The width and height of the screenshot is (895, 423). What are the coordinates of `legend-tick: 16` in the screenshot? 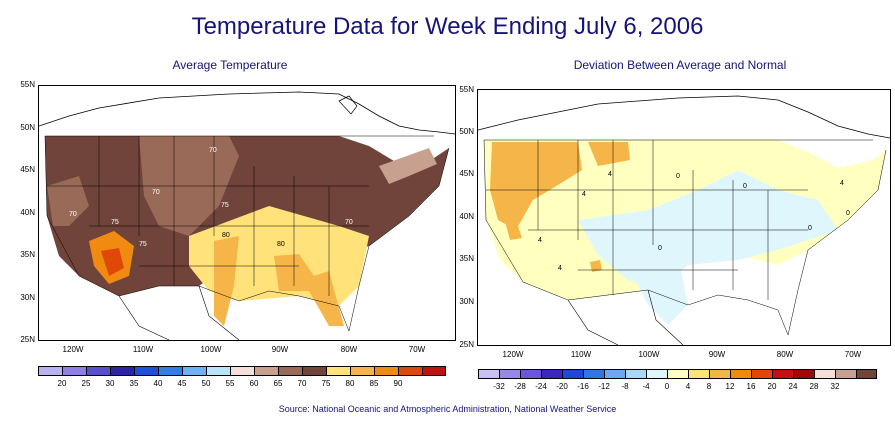 It's located at (751, 386).